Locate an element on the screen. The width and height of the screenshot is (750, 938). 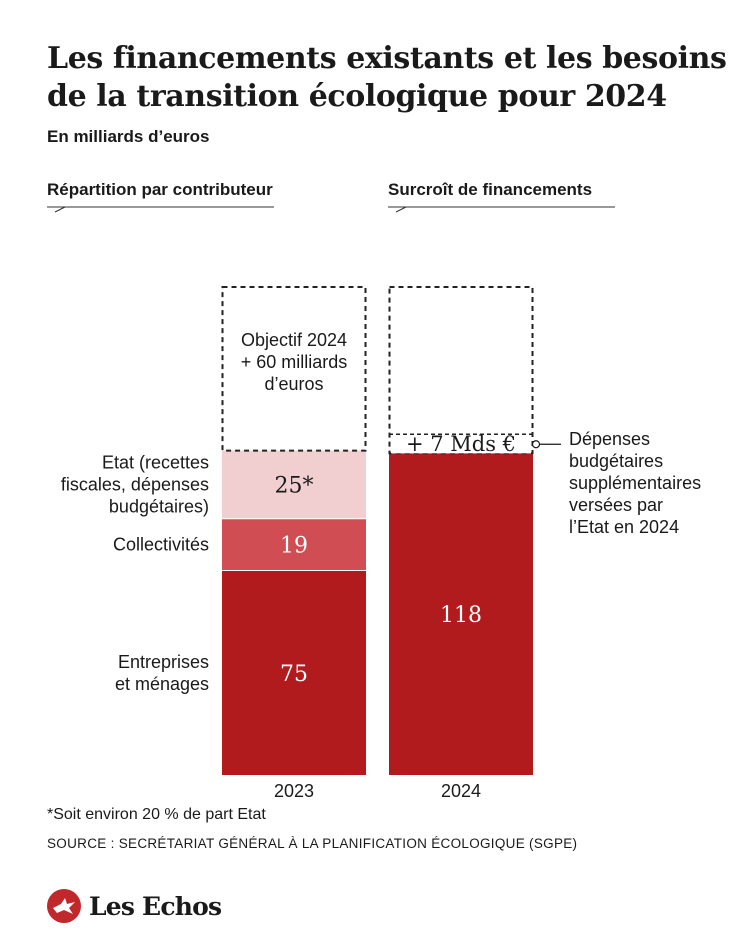
objective-label-line-0: Objectif 2024 is located at coordinates (294, 340).